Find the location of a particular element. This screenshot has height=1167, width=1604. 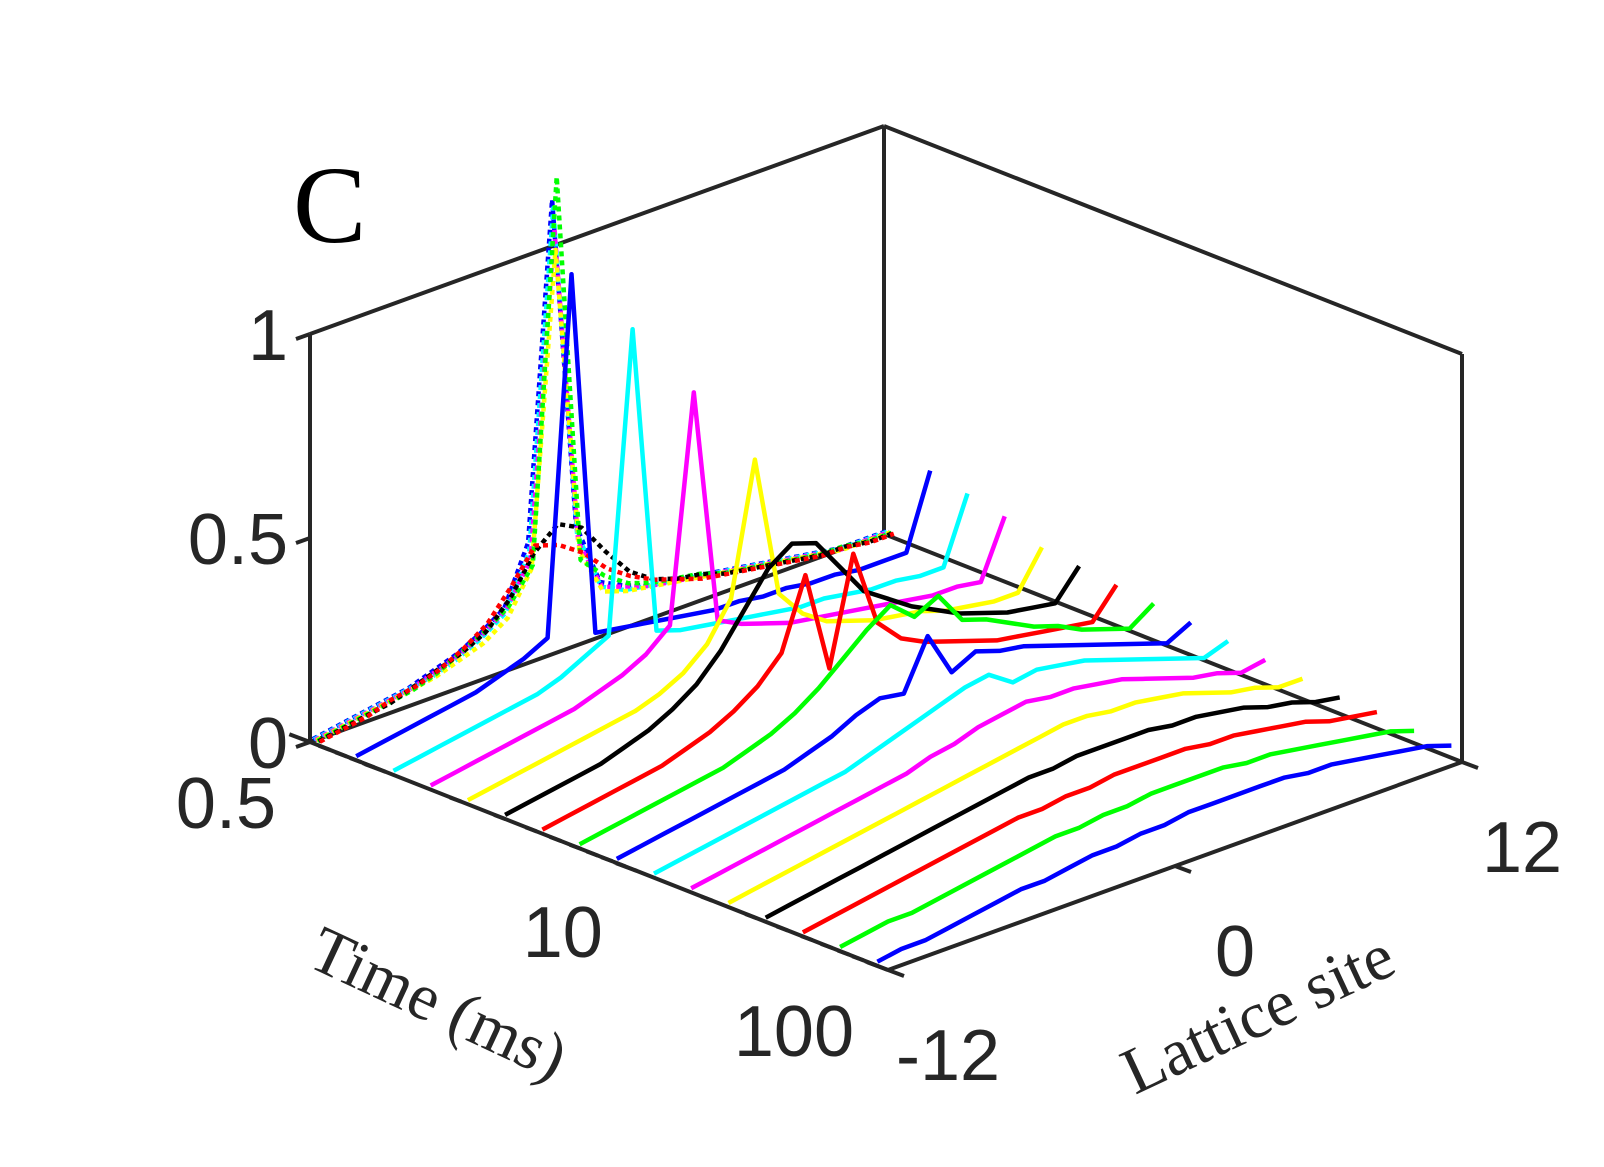

panel-label: C is located at coordinates (329, 205).